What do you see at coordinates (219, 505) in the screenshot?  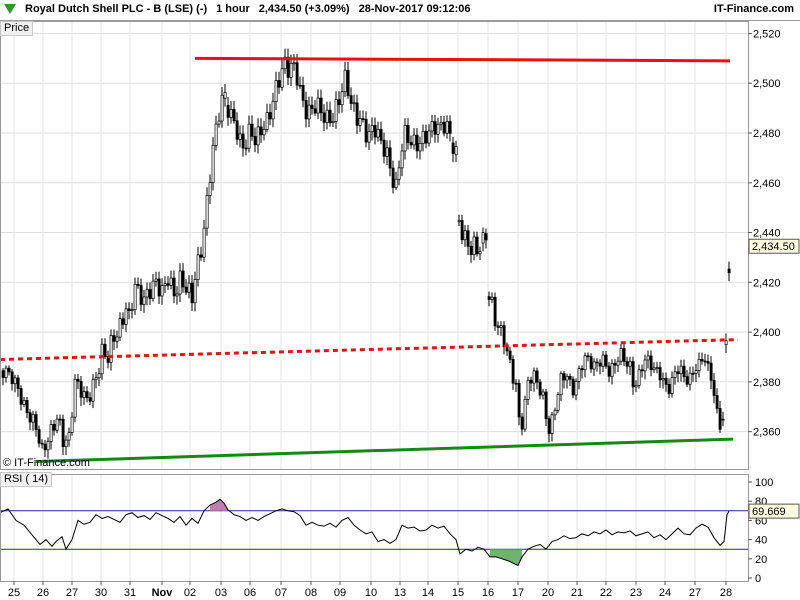 I see `rsi-overbought-fill` at bounding box center [219, 505].